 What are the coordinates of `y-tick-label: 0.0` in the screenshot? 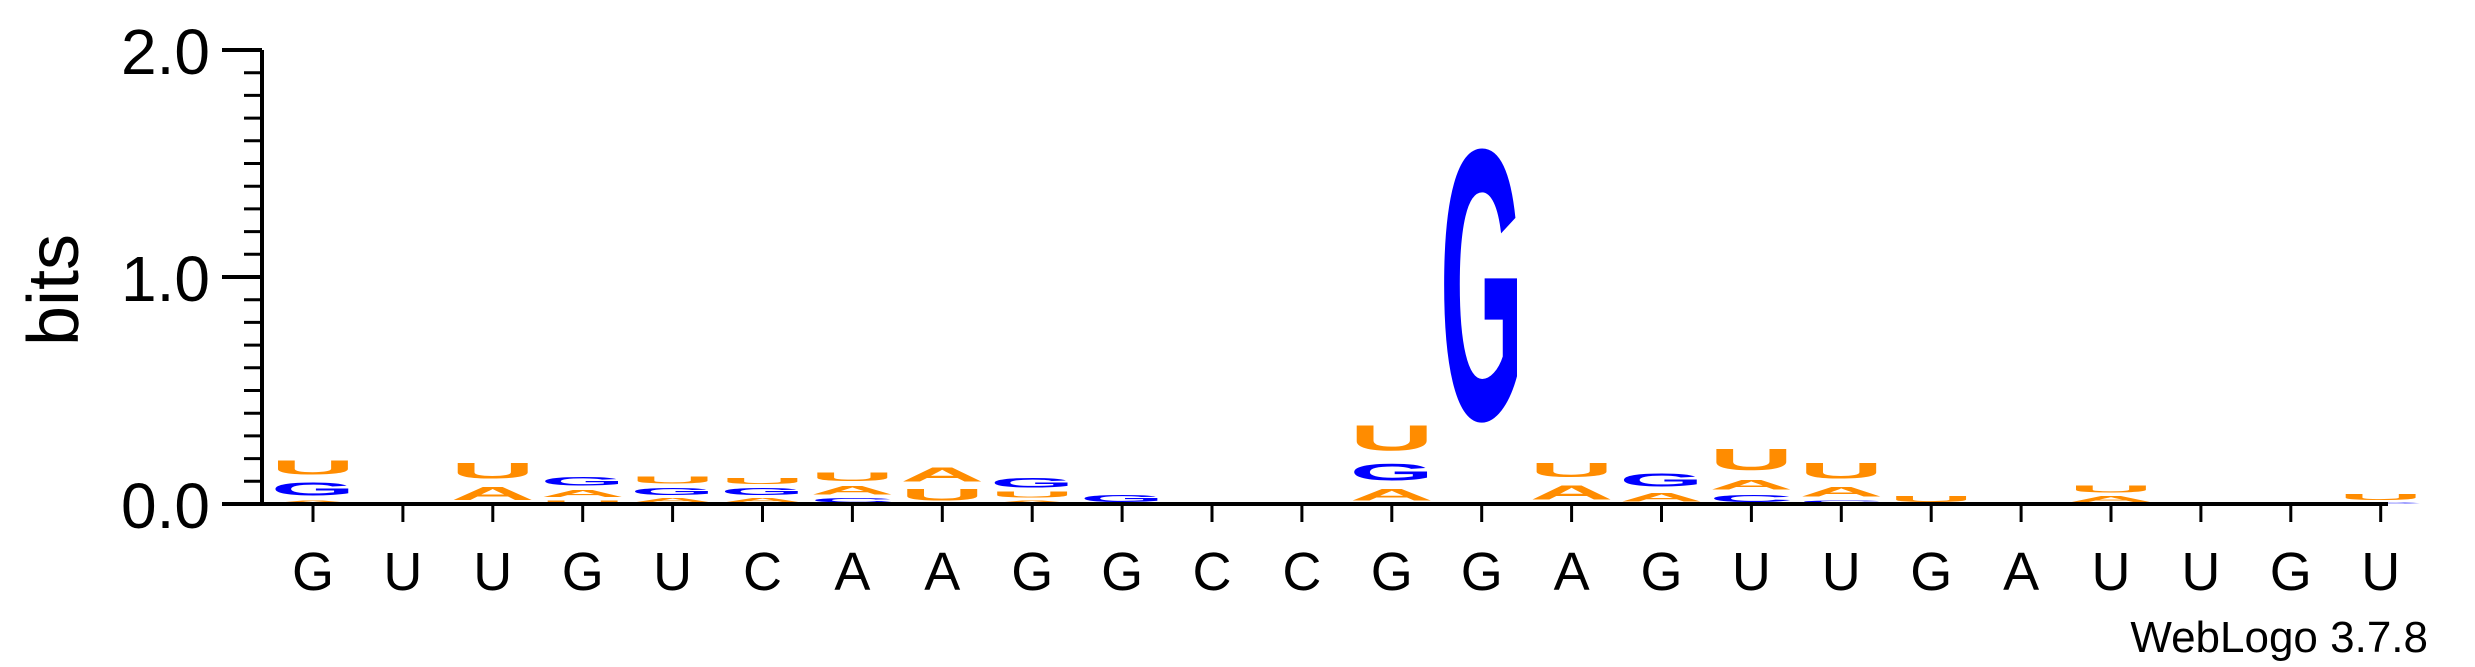 It's located at (165, 506).